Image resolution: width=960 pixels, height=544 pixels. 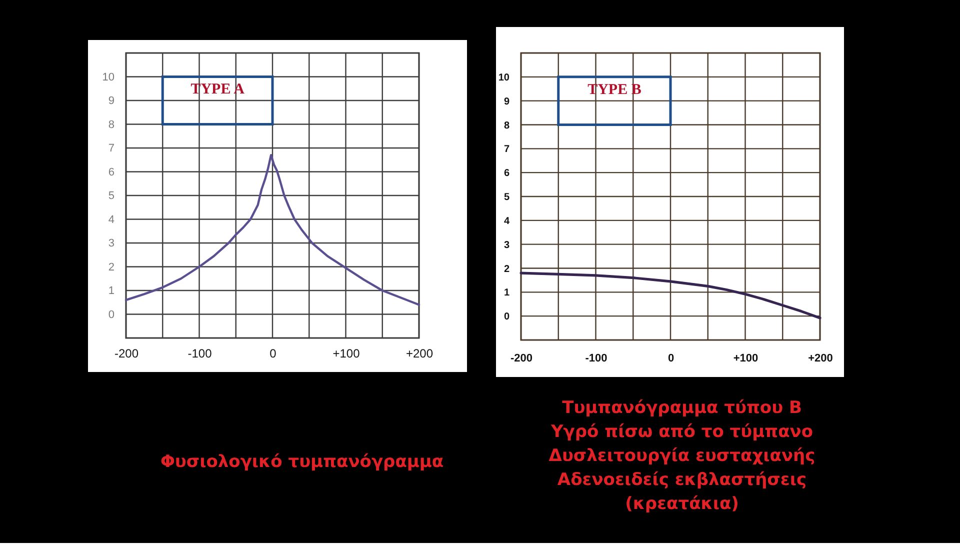 I want to click on text: Τυμπανόγραμμα τύπου Β, so click(x=682, y=408).